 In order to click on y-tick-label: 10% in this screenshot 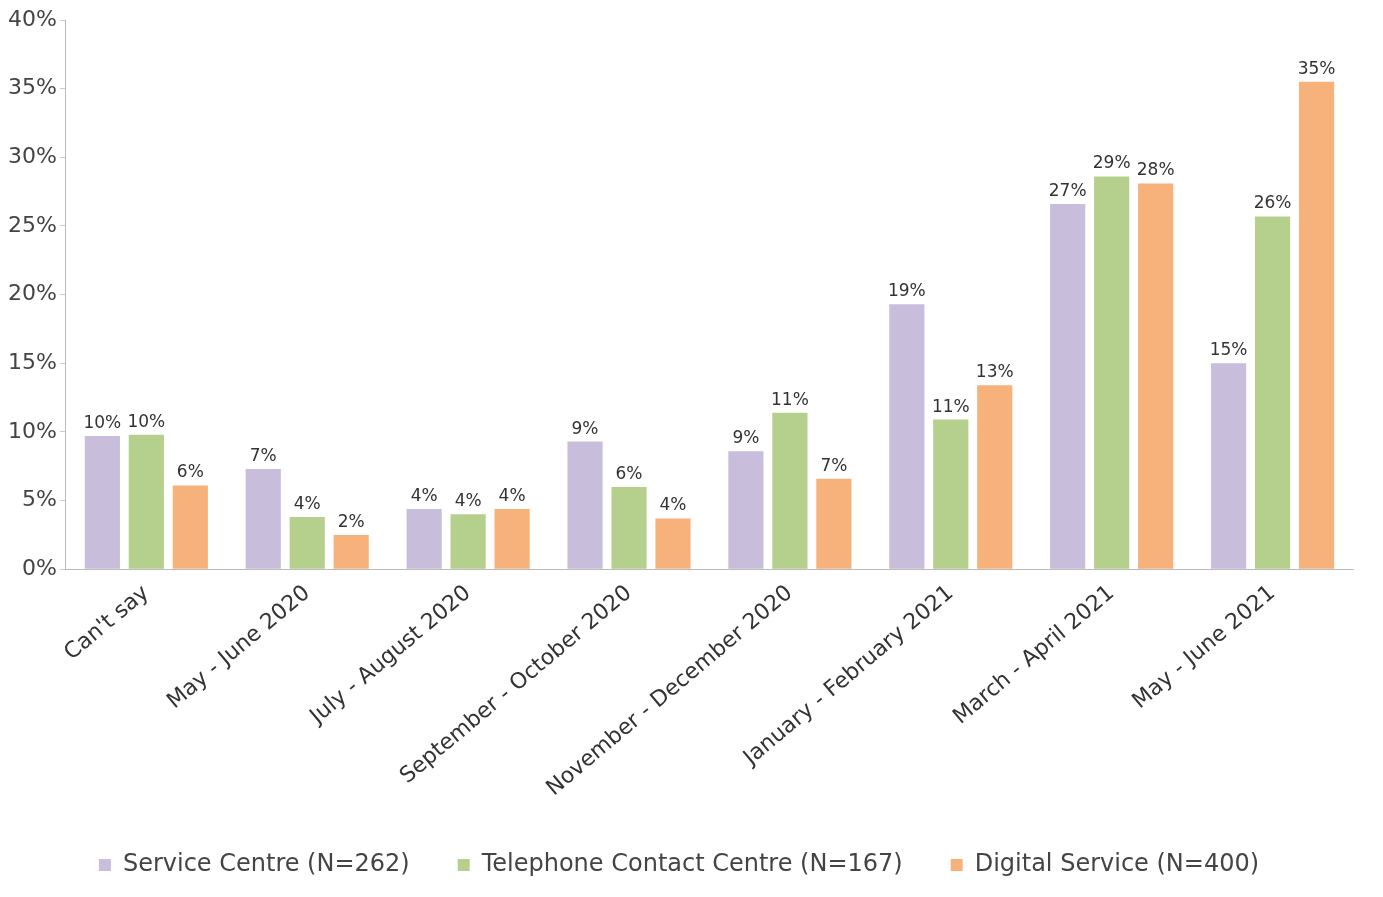, I will do `click(32, 430)`.